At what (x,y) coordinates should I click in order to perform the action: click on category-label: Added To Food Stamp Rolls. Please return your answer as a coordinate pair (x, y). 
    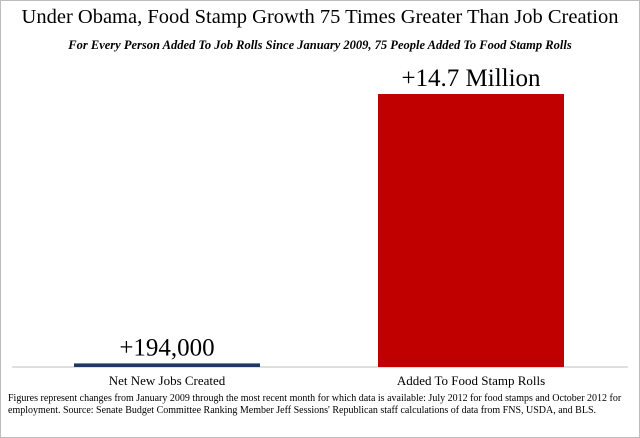
    Looking at the image, I should click on (471, 380).